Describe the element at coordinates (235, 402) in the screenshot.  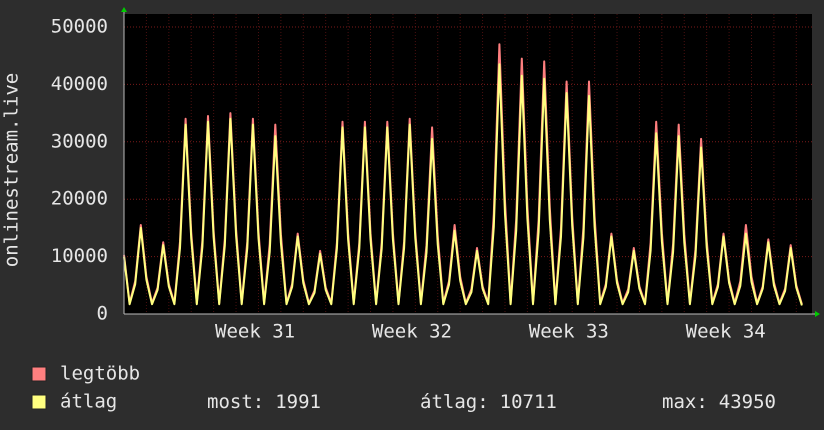
I see `stat-label: most:` at that location.